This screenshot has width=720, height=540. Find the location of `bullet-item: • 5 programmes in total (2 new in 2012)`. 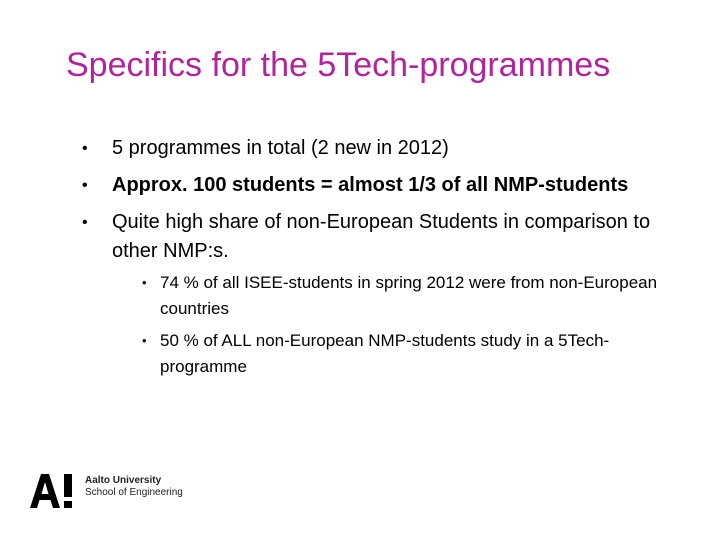

bullet-item: • 5 programmes in total (2 new in 2012) is located at coordinates (382, 148).